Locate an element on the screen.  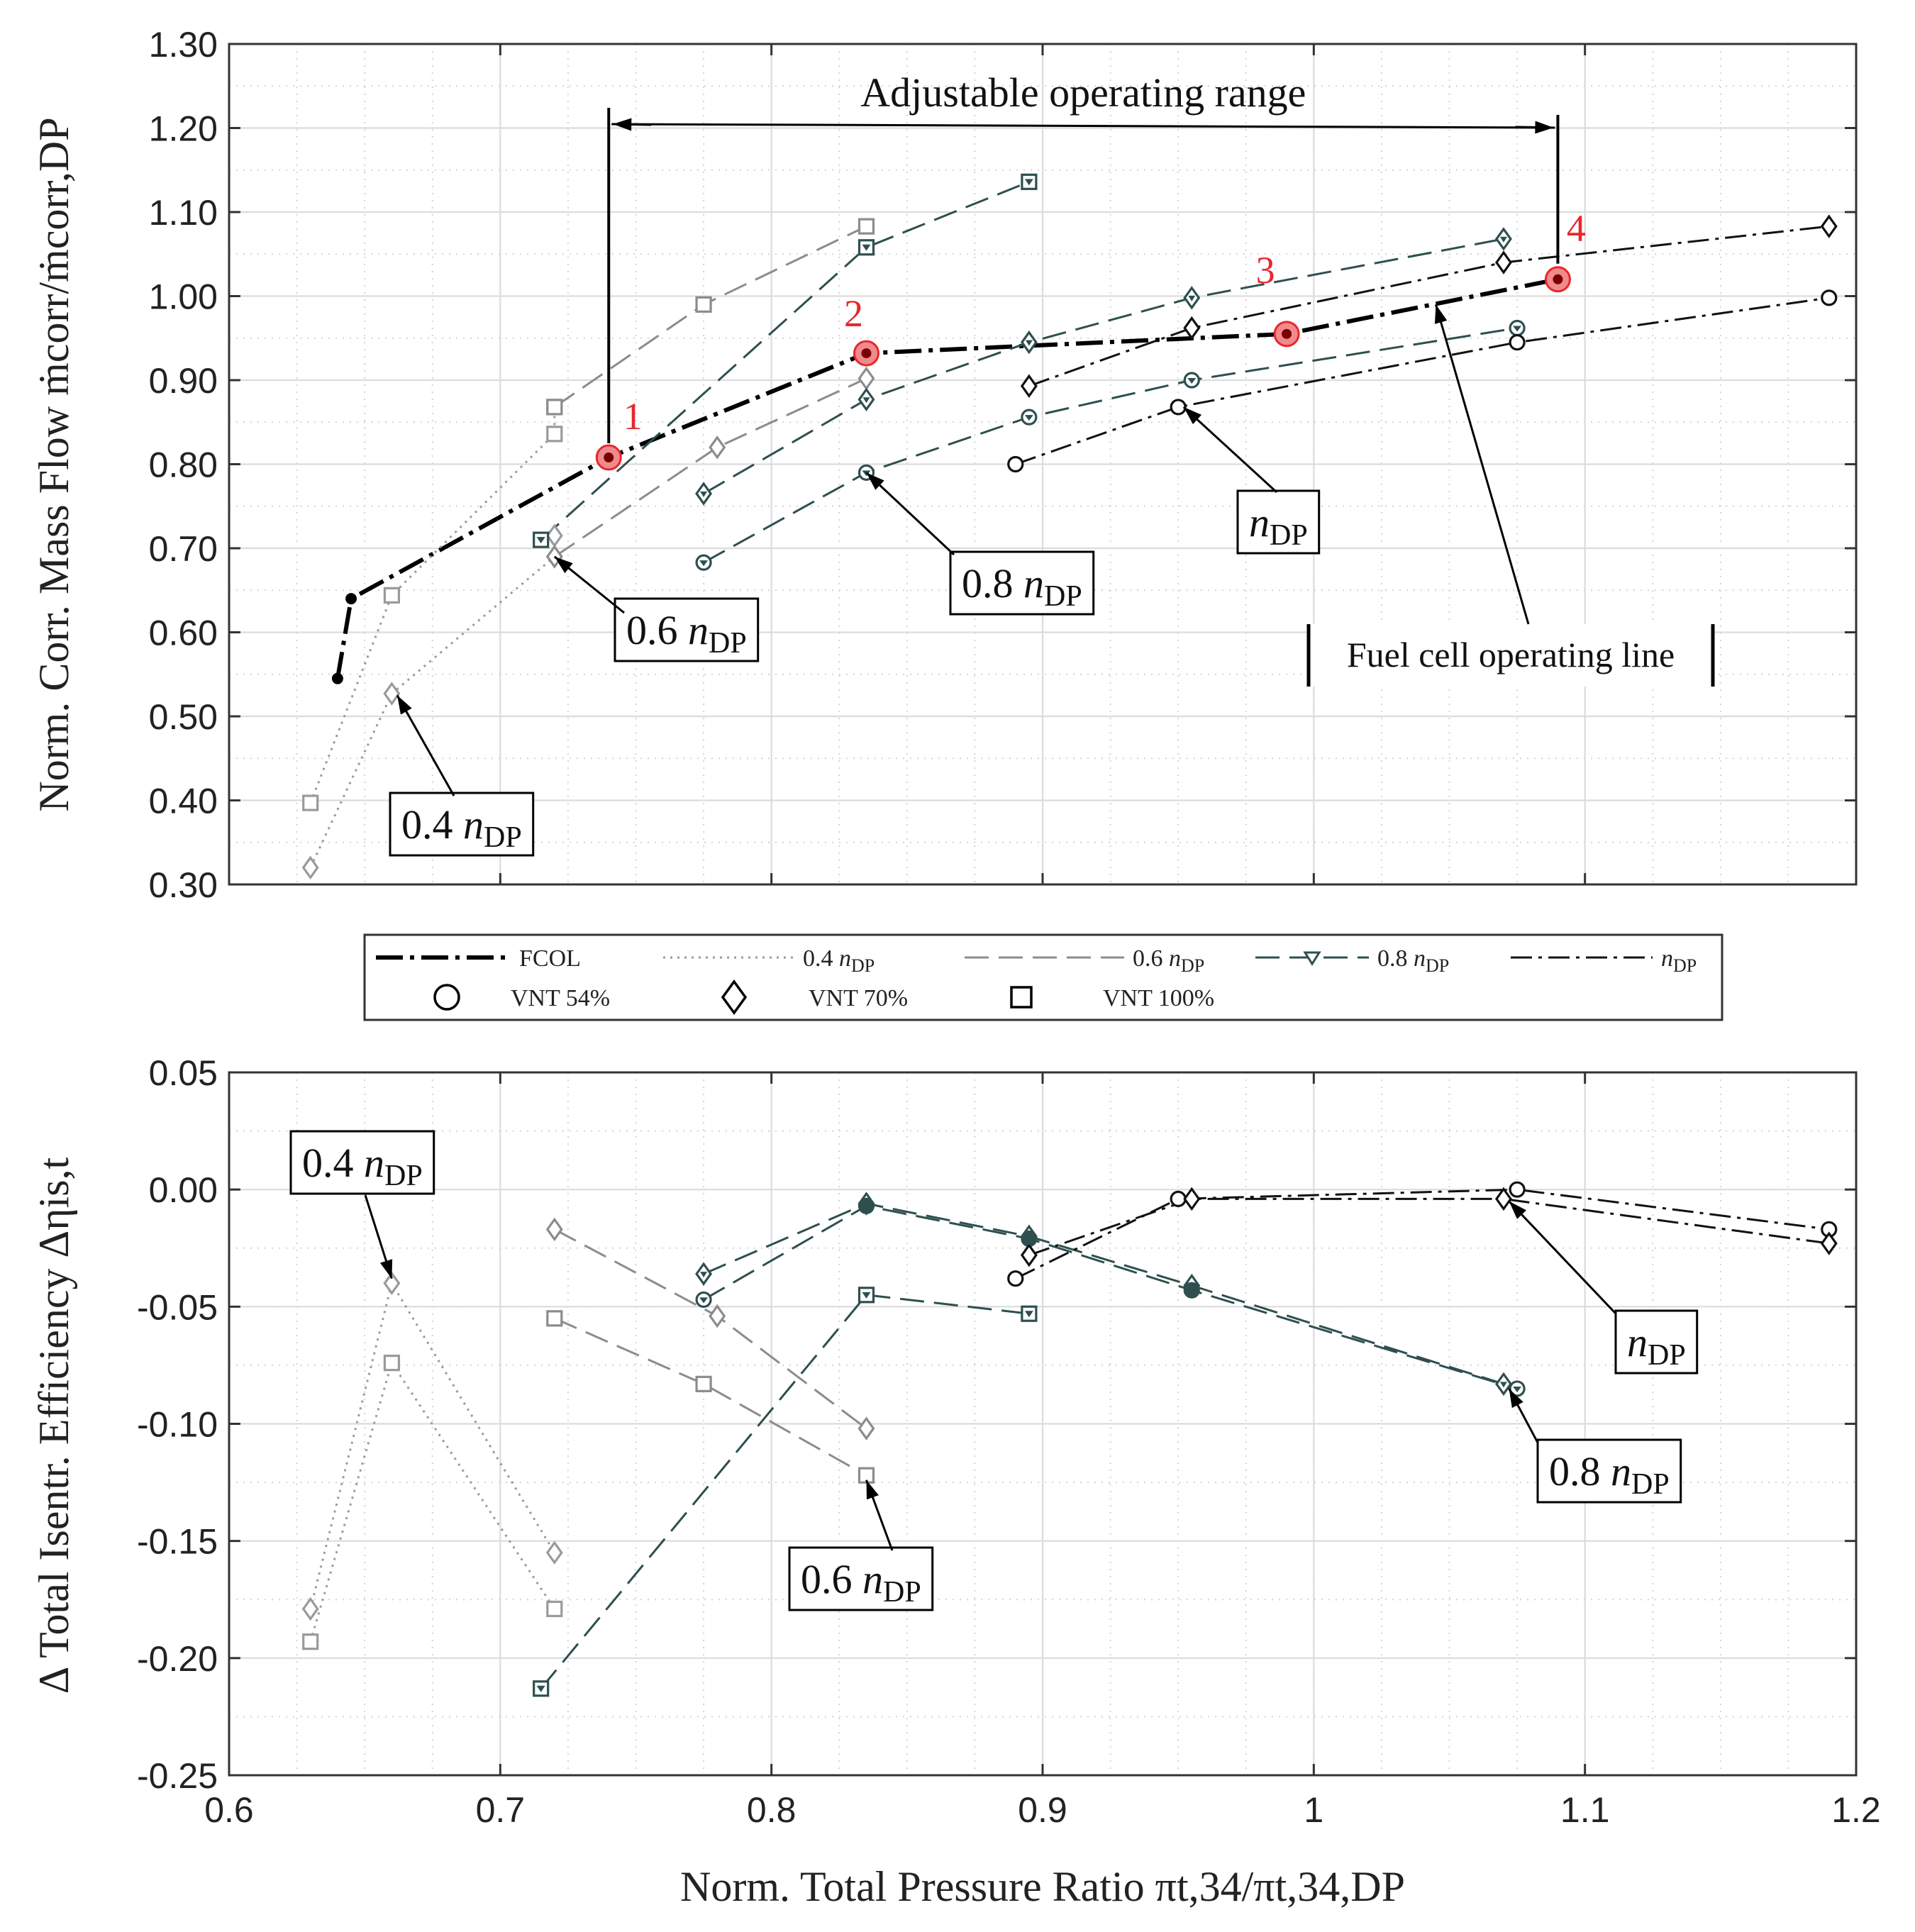
data-point-n08-4-1-inner is located at coordinates (866, 1295).